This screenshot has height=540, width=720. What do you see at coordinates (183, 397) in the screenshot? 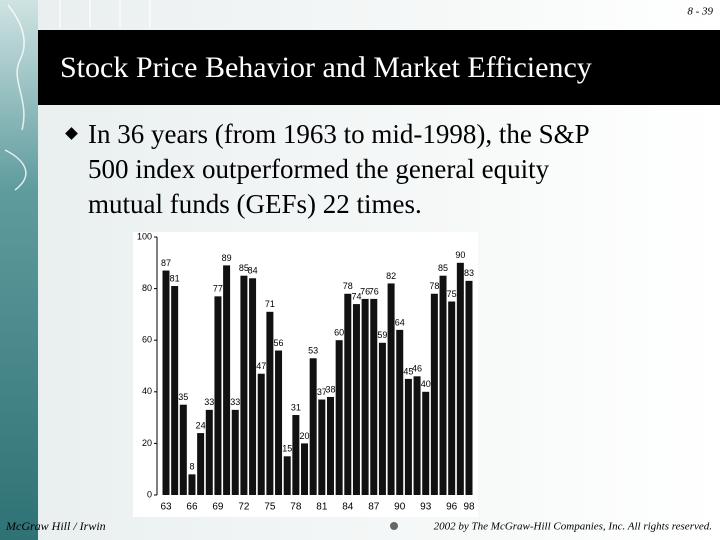
I see `data-label: 35` at bounding box center [183, 397].